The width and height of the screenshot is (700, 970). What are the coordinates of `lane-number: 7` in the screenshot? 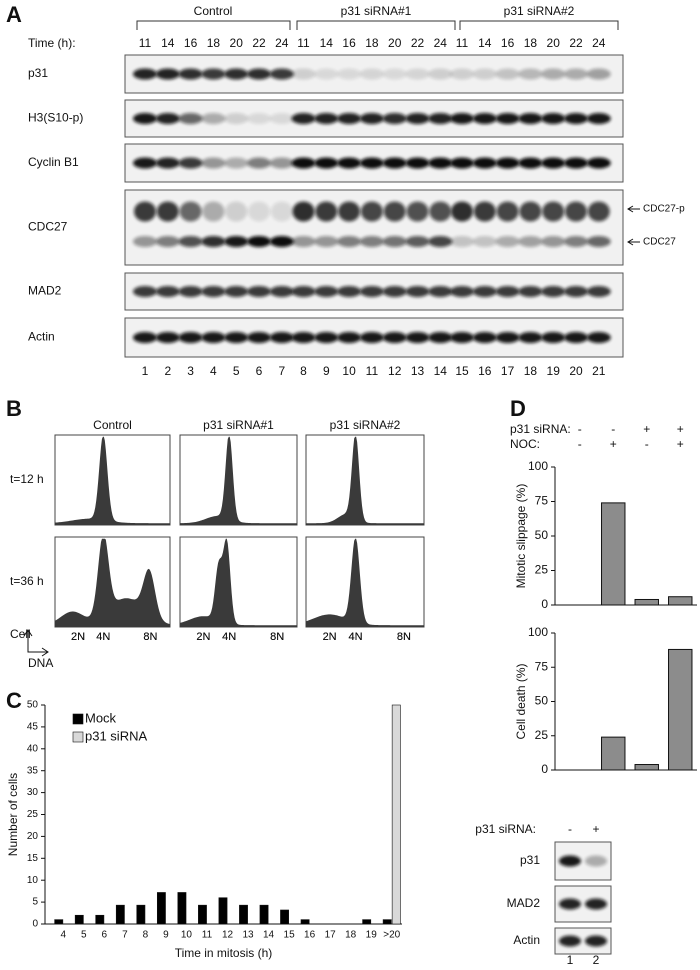 It's located at (281, 371).